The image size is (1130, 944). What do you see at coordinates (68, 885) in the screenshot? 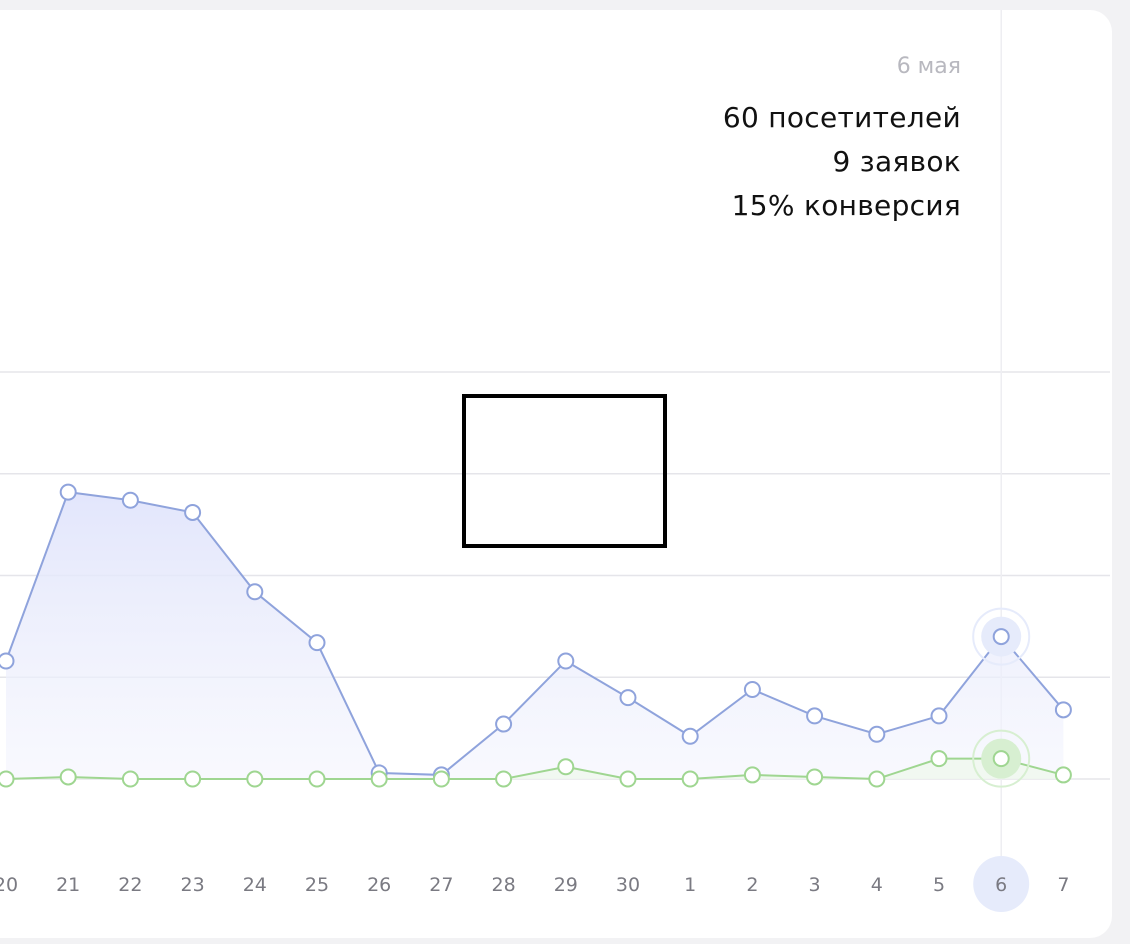
I see `x-tick-label: 21` at bounding box center [68, 885].